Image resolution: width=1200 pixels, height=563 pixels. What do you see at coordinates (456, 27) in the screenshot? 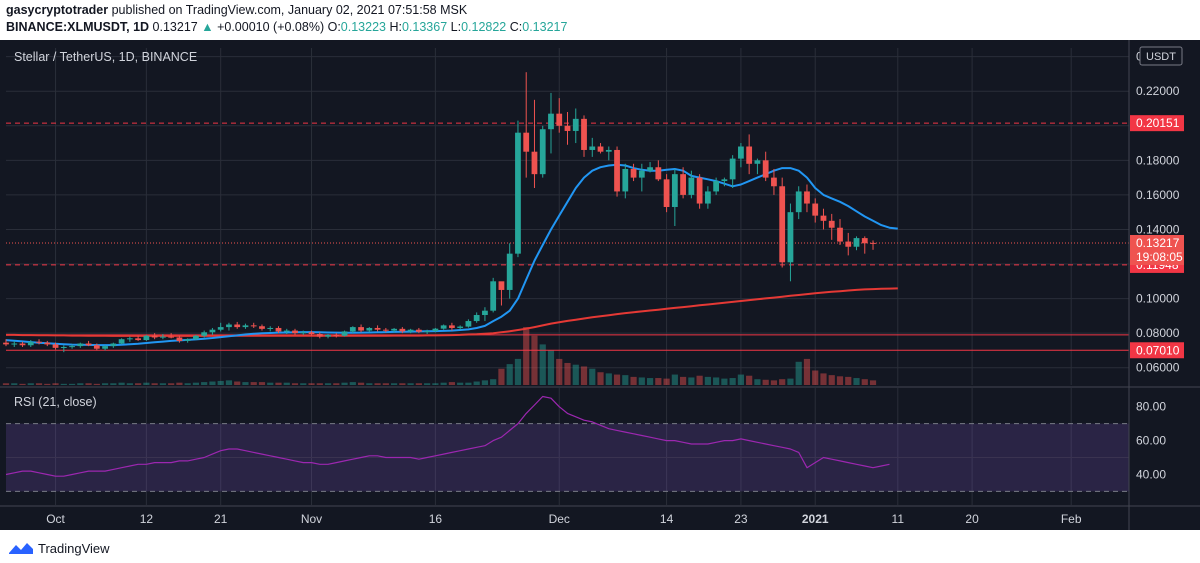
I see `low-label: L:` at bounding box center [456, 27].